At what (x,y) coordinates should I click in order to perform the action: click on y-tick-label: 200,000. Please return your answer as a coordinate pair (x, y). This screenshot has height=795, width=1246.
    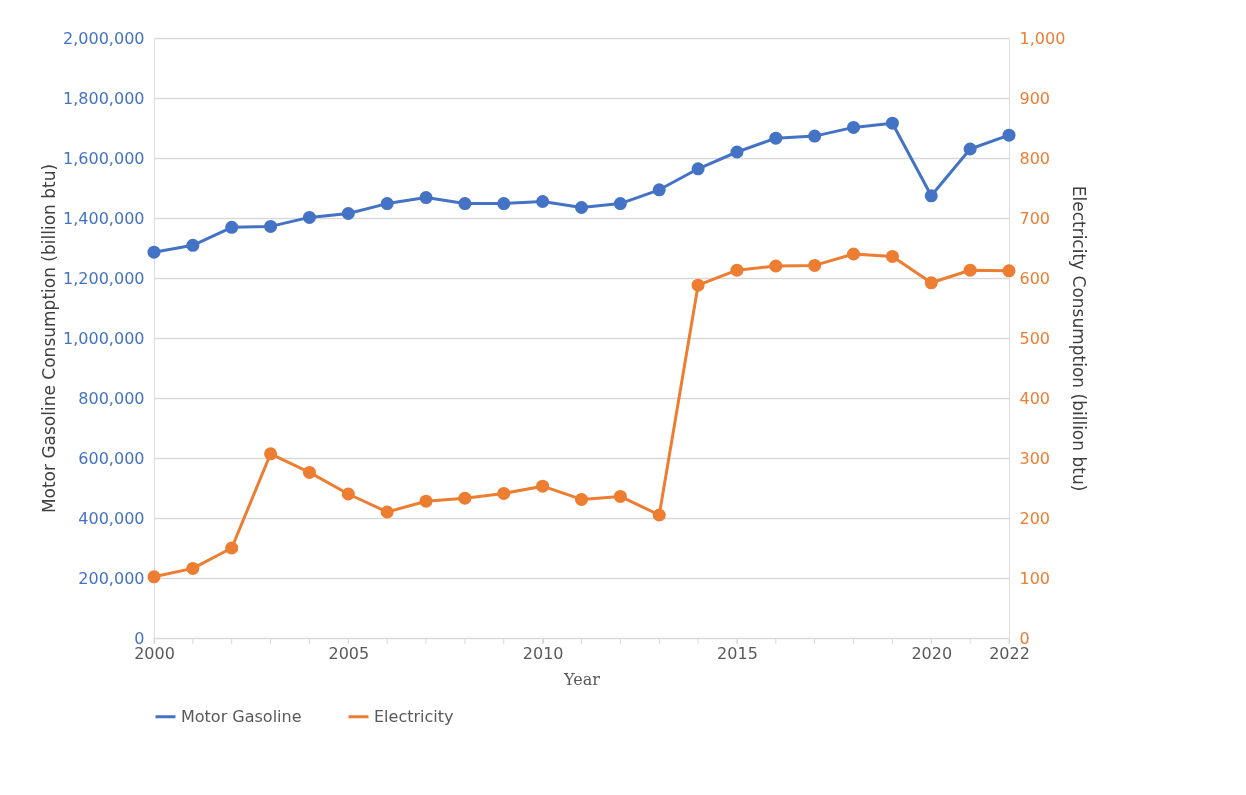
    Looking at the image, I should click on (111, 578).